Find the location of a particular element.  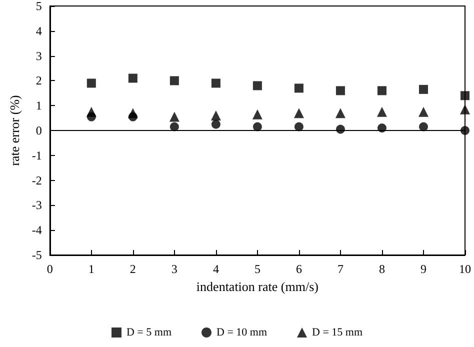

legend-label: D = 15 mm is located at coordinates (337, 332).